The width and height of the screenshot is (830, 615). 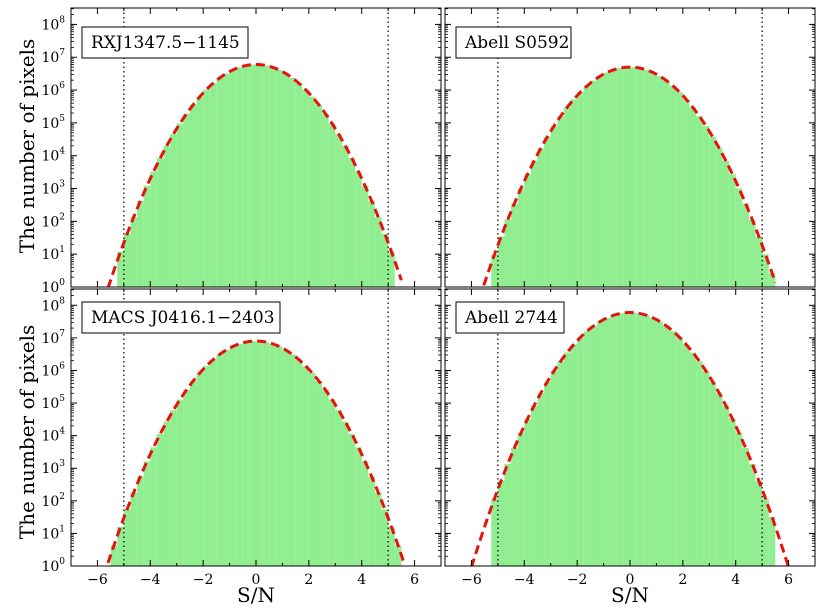 What do you see at coordinates (53, 156) in the screenshot?
I see `y-tick-label: 10⁴` at bounding box center [53, 156].